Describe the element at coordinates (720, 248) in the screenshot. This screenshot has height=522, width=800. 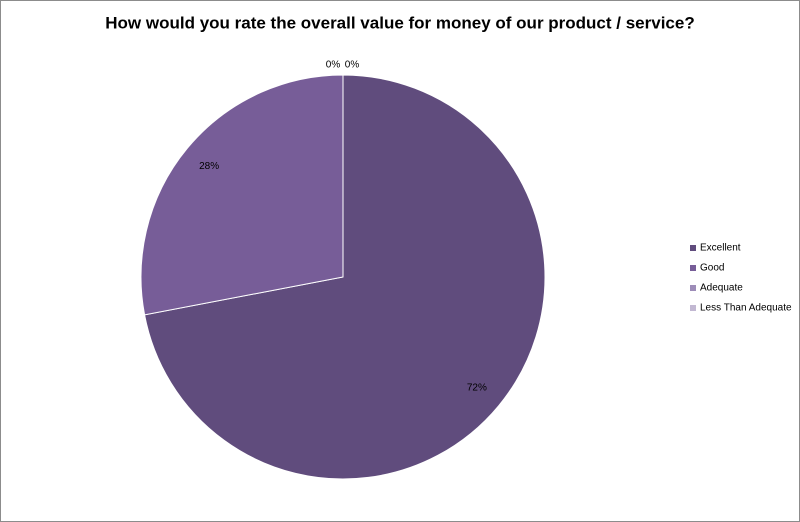
I see `legend-label: Excellent` at that location.